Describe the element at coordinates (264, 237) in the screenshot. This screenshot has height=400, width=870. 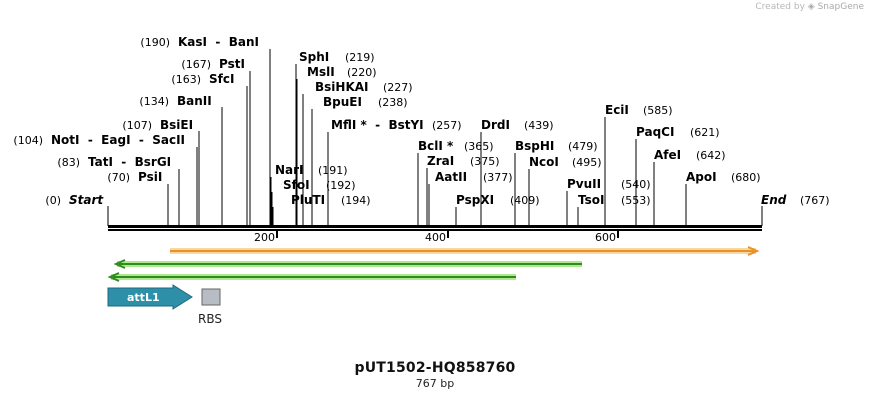
I see `ruler-label-200: 200` at that location.